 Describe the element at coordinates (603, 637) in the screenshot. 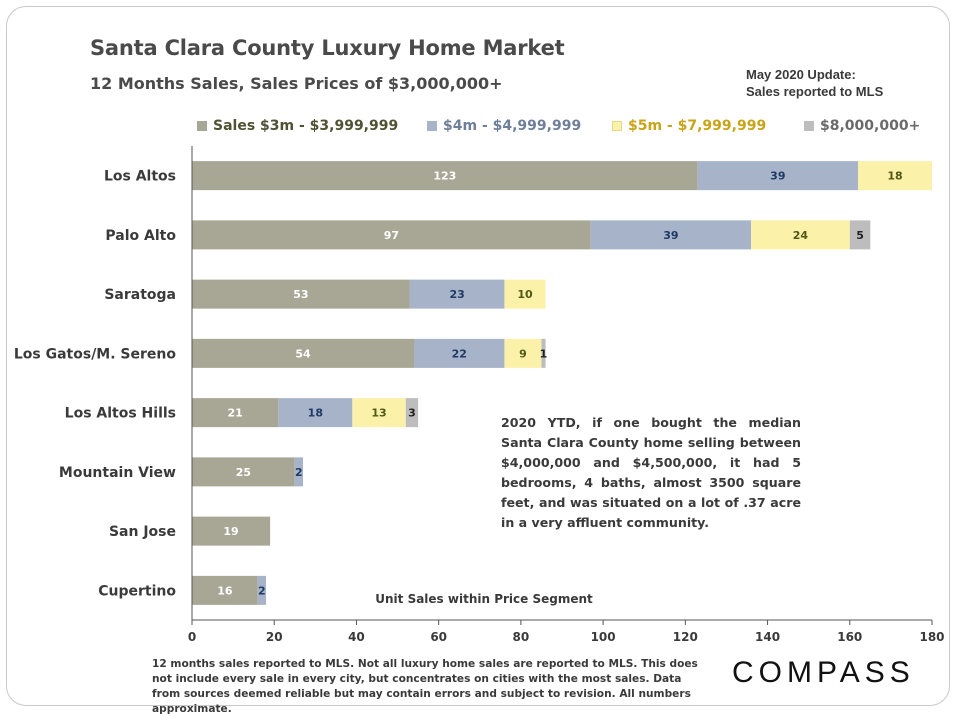

I see `x-tick-label: 100` at that location.